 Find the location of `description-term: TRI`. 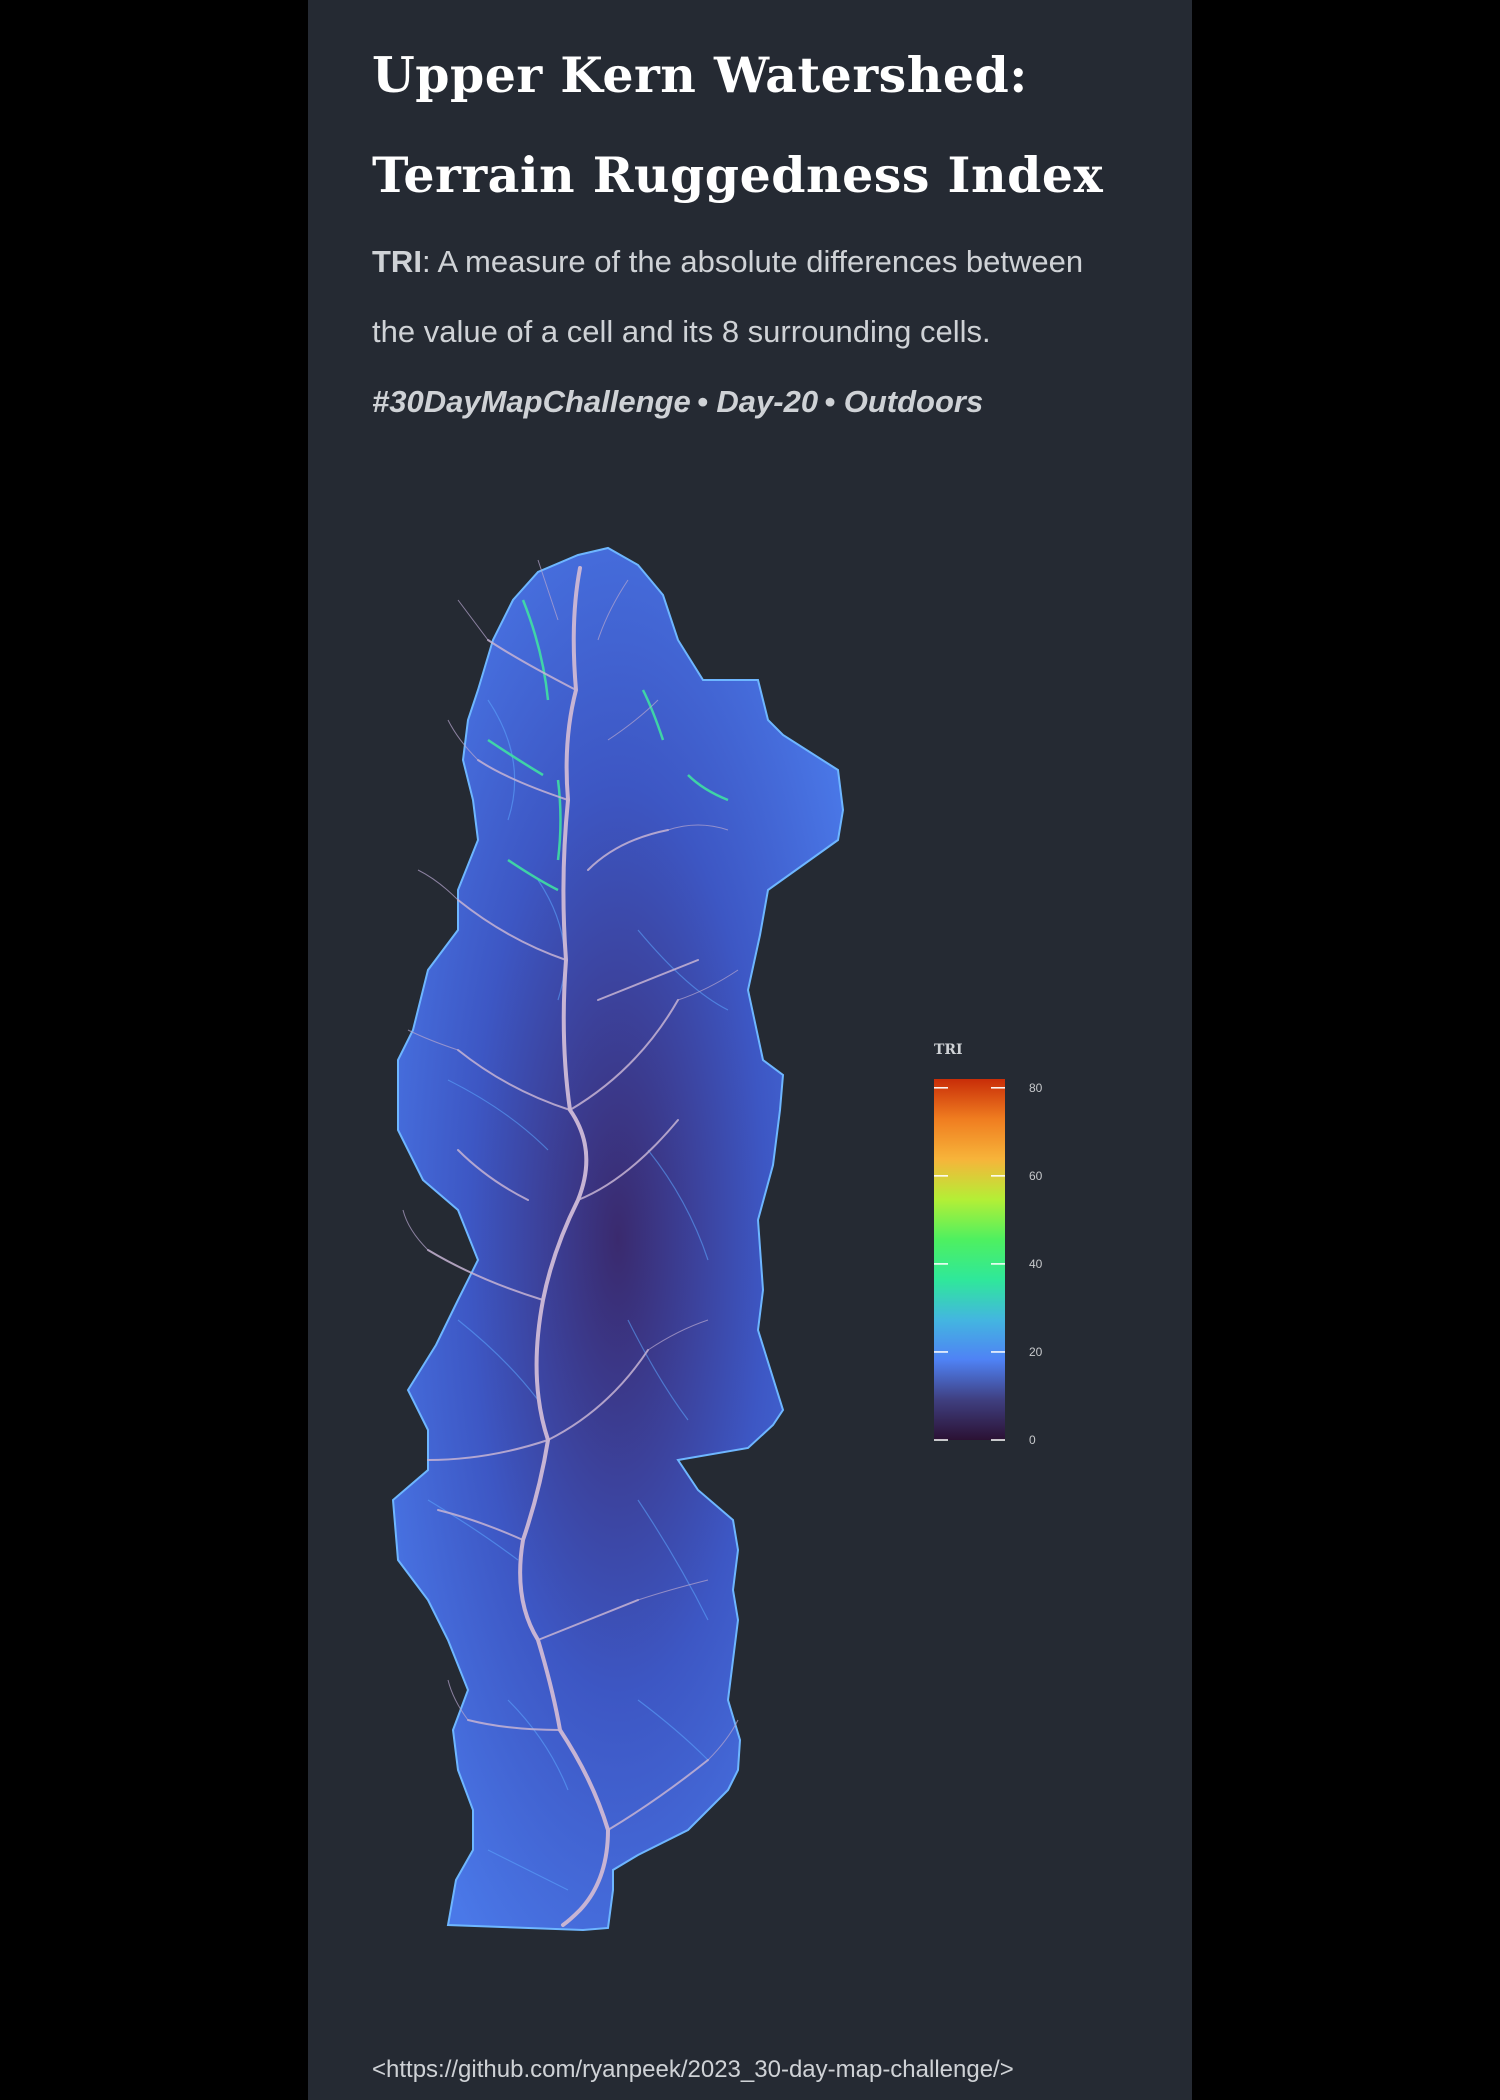

description-term: TRI is located at coordinates (397, 261).